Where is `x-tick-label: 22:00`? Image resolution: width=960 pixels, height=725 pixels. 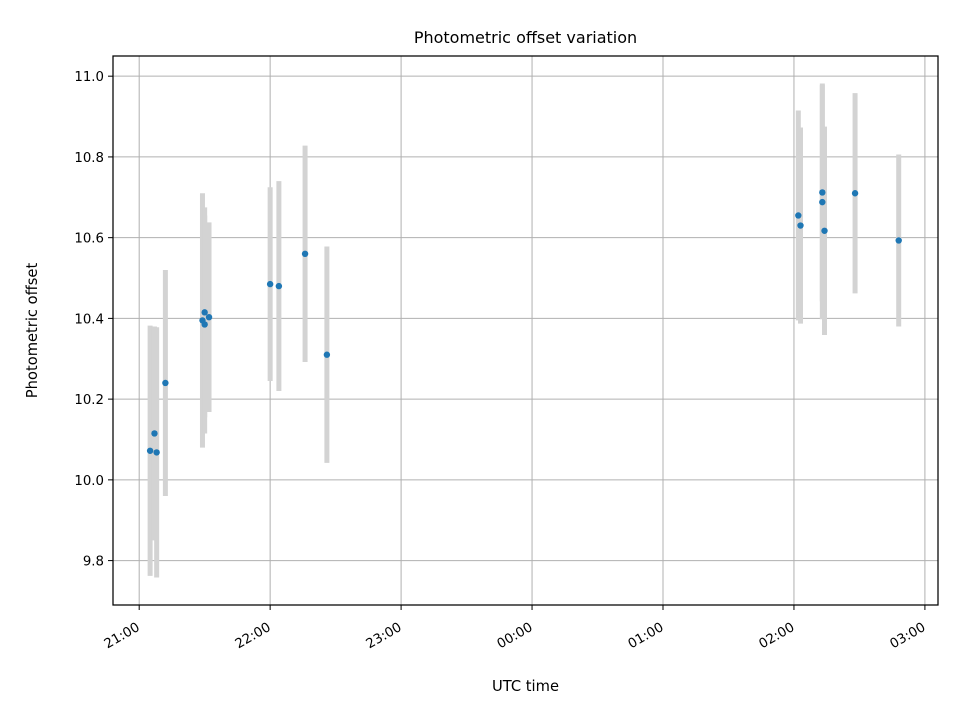
x-tick-label: 22:00 is located at coordinates (253, 636).